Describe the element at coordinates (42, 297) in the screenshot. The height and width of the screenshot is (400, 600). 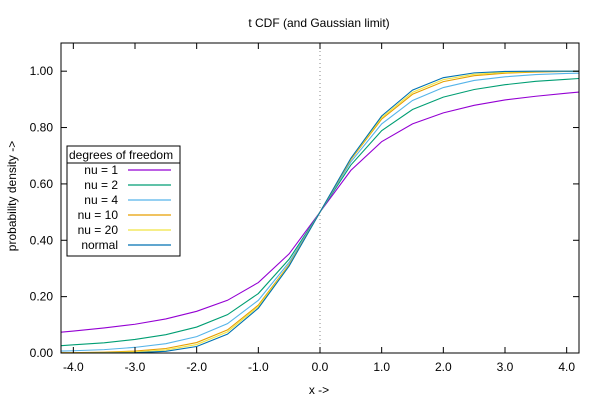
I see `y-tick-label: 0.20` at that location.